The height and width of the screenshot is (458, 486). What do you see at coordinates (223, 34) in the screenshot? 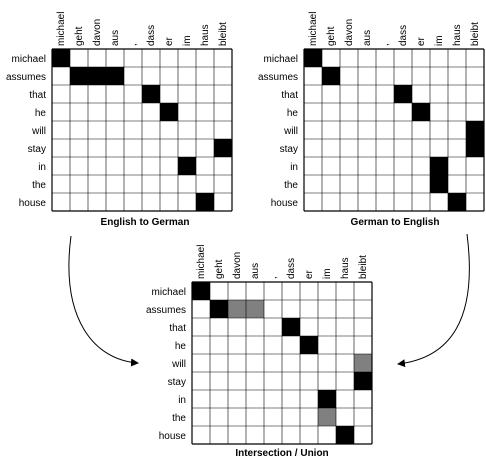
I see `e2g-col-label-9: bleibt` at bounding box center [223, 34].